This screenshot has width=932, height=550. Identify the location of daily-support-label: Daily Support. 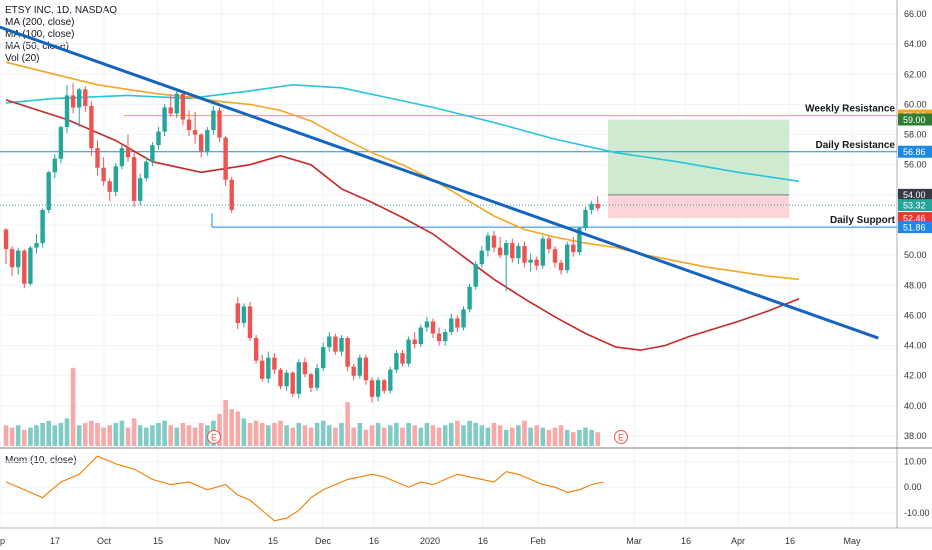
(863, 220).